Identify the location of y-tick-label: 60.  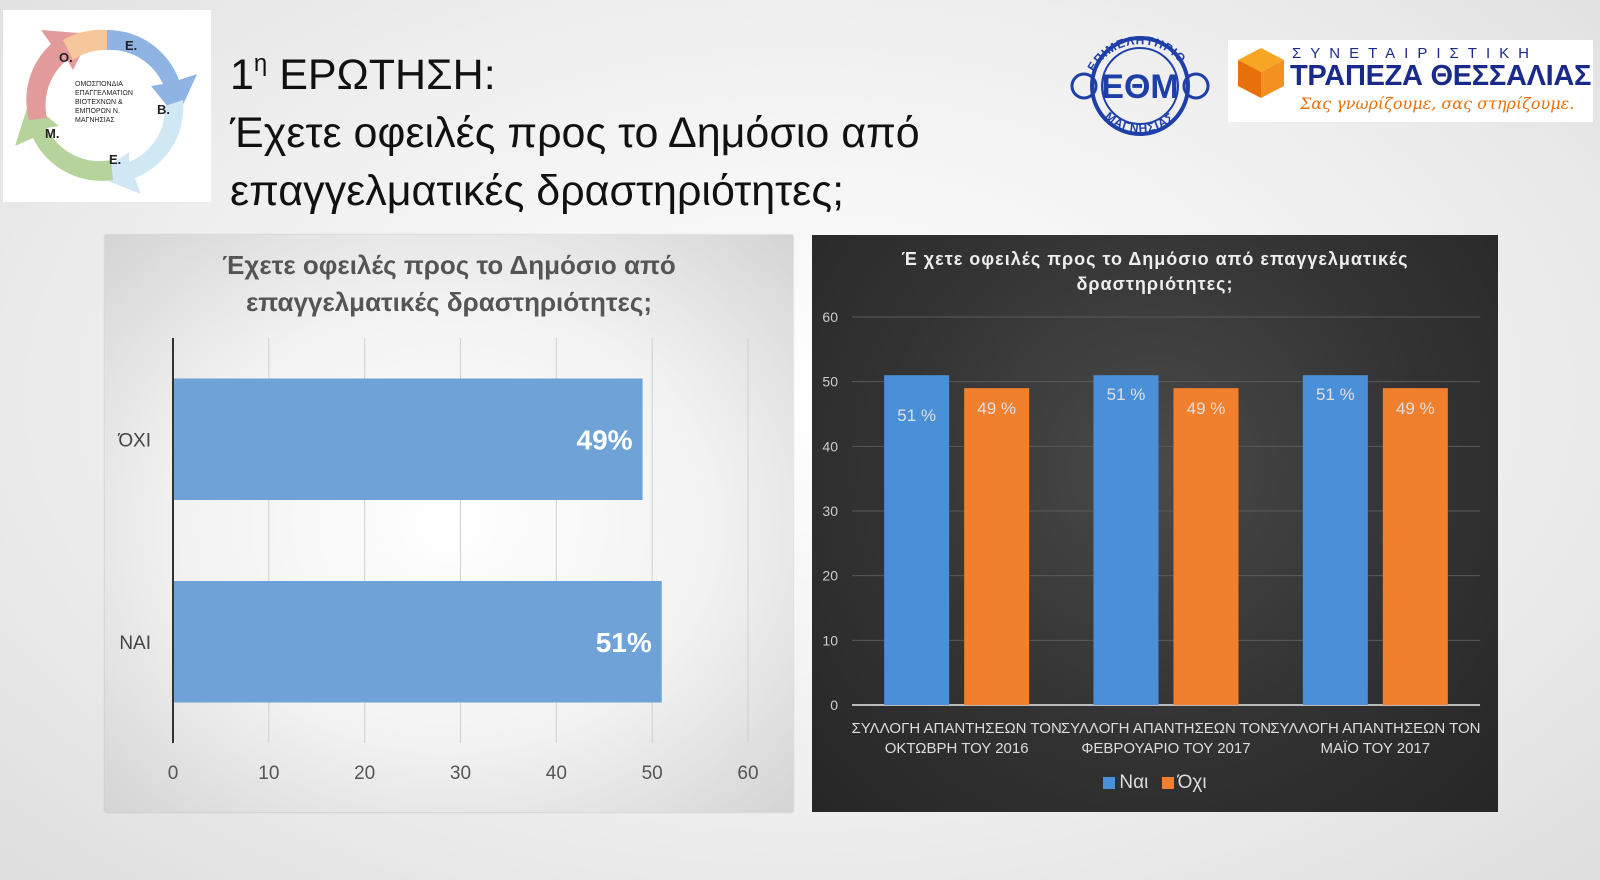
(830, 317).